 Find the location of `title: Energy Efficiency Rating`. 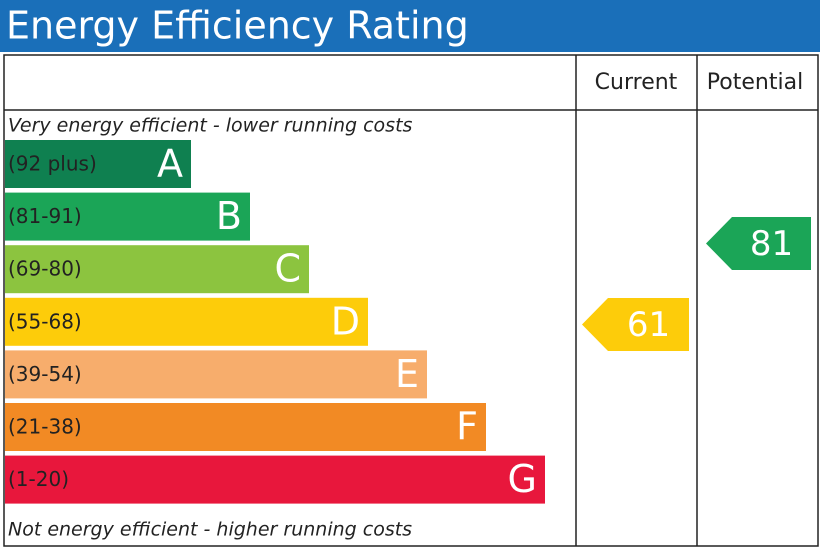

title: Energy Efficiency Rating is located at coordinates (237, 26).